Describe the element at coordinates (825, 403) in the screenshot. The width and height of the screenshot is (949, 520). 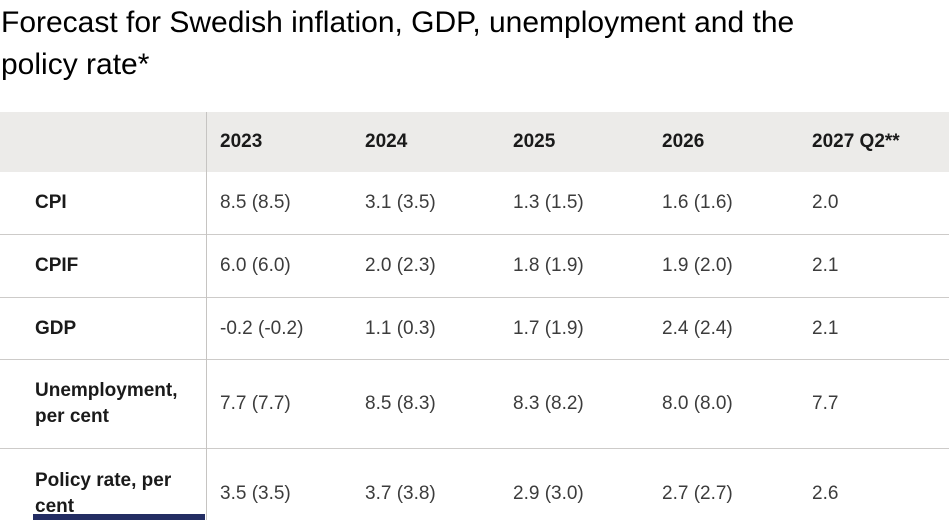
I see `data-cell: 7.7` at that location.